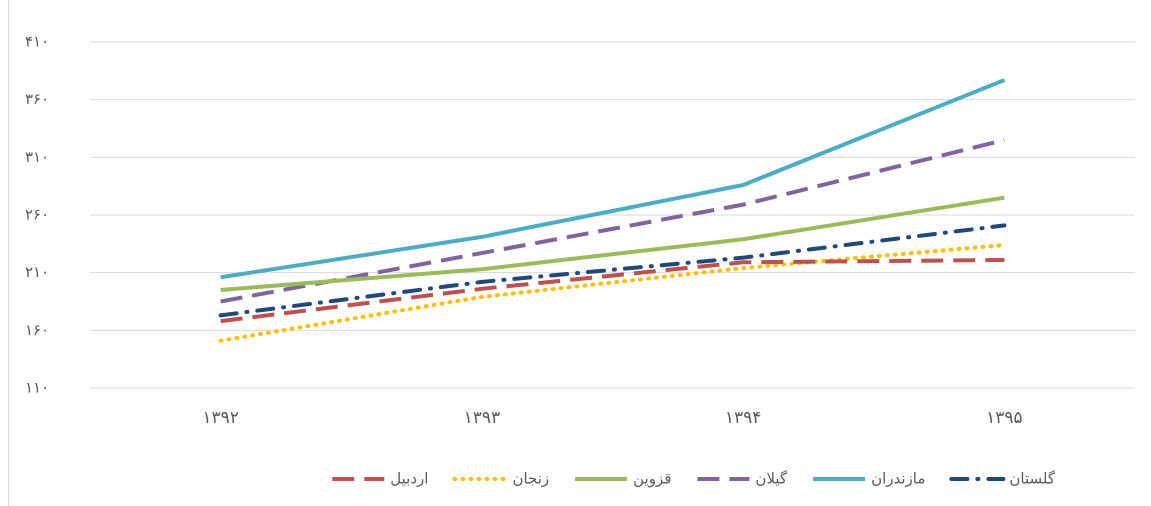 The height and width of the screenshot is (506, 1151). Describe the element at coordinates (1032, 479) in the screenshot. I see `legend-label: گلستان` at that location.